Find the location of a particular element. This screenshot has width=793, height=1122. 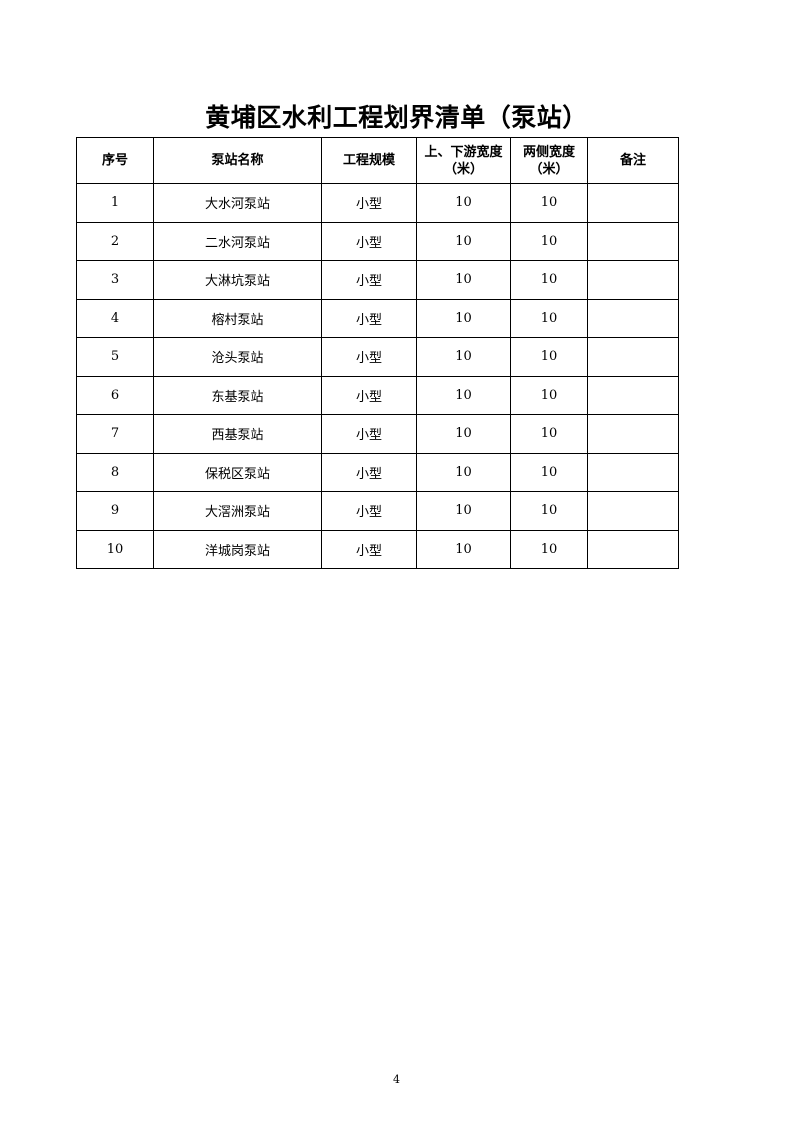

header-scale: 工程规模 is located at coordinates (369, 160).